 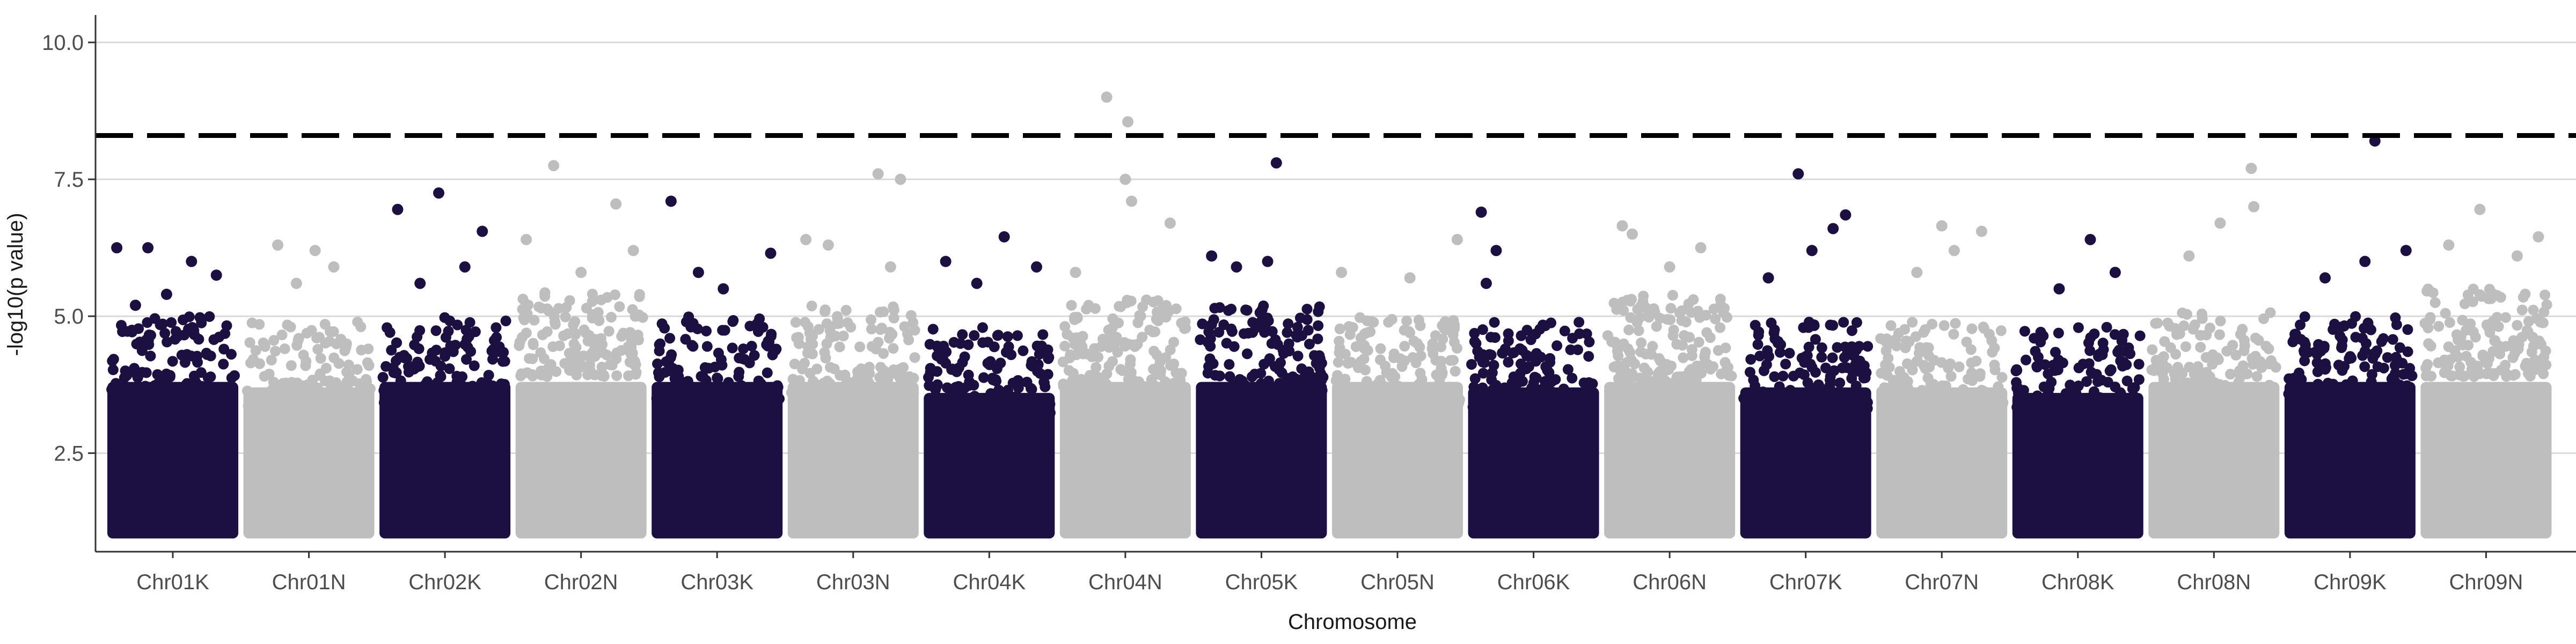 What do you see at coordinates (69, 453) in the screenshot?
I see `y-tick-label: 2.5` at bounding box center [69, 453].